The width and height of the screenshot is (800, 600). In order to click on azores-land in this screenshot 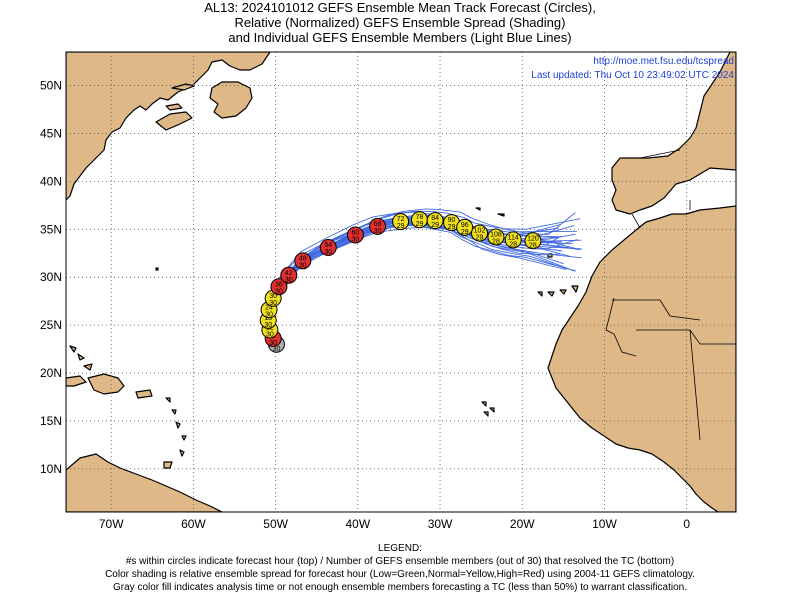, I will do `click(490, 212)`.